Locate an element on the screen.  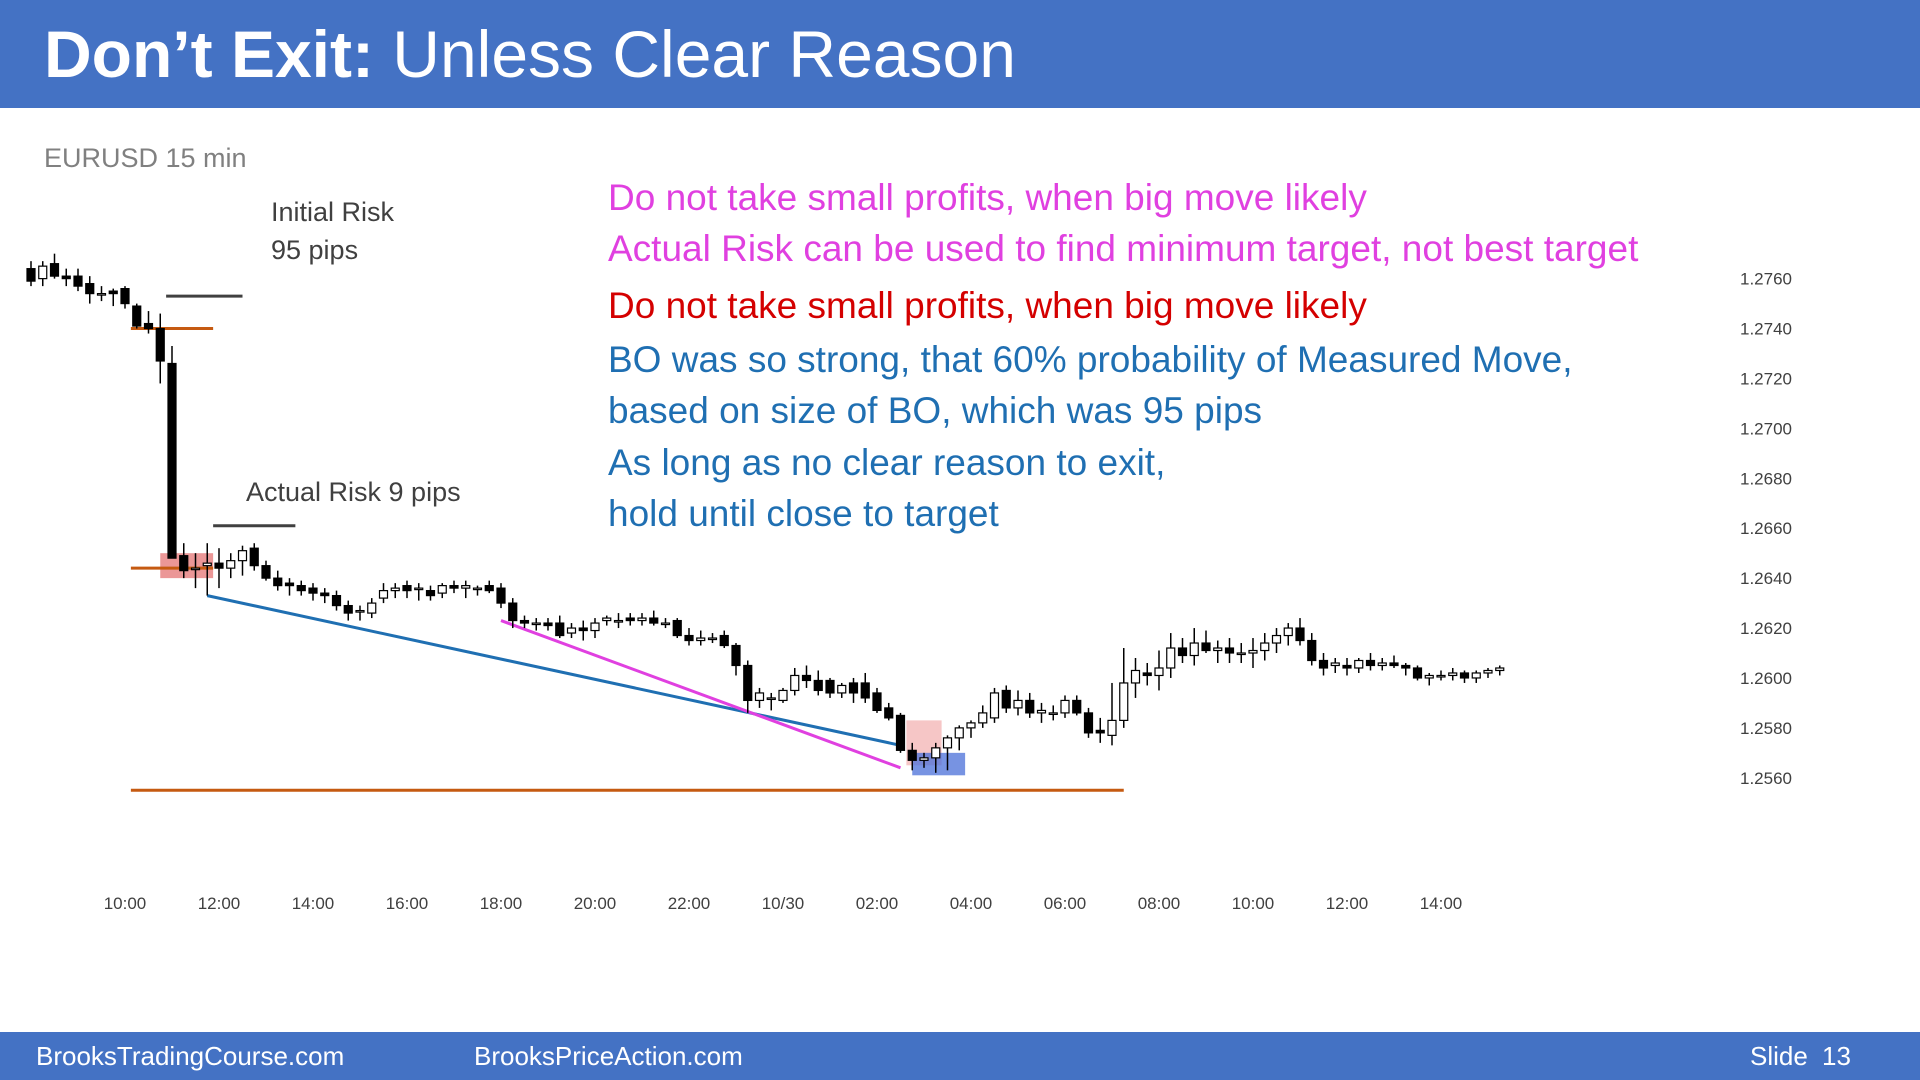
x-tick-label: 22:00 is located at coordinates (689, 903).